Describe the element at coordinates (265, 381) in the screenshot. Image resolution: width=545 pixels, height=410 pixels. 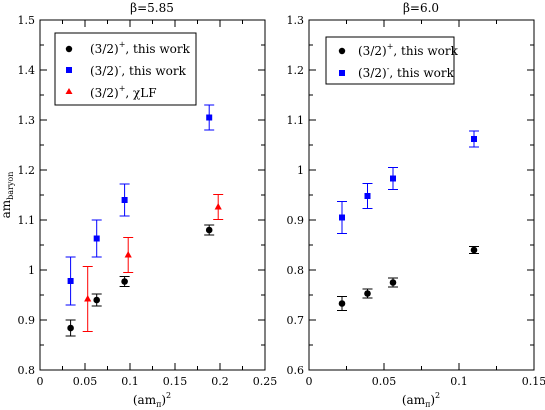
I see `chart-left-xtick-label: 0.25` at that location.